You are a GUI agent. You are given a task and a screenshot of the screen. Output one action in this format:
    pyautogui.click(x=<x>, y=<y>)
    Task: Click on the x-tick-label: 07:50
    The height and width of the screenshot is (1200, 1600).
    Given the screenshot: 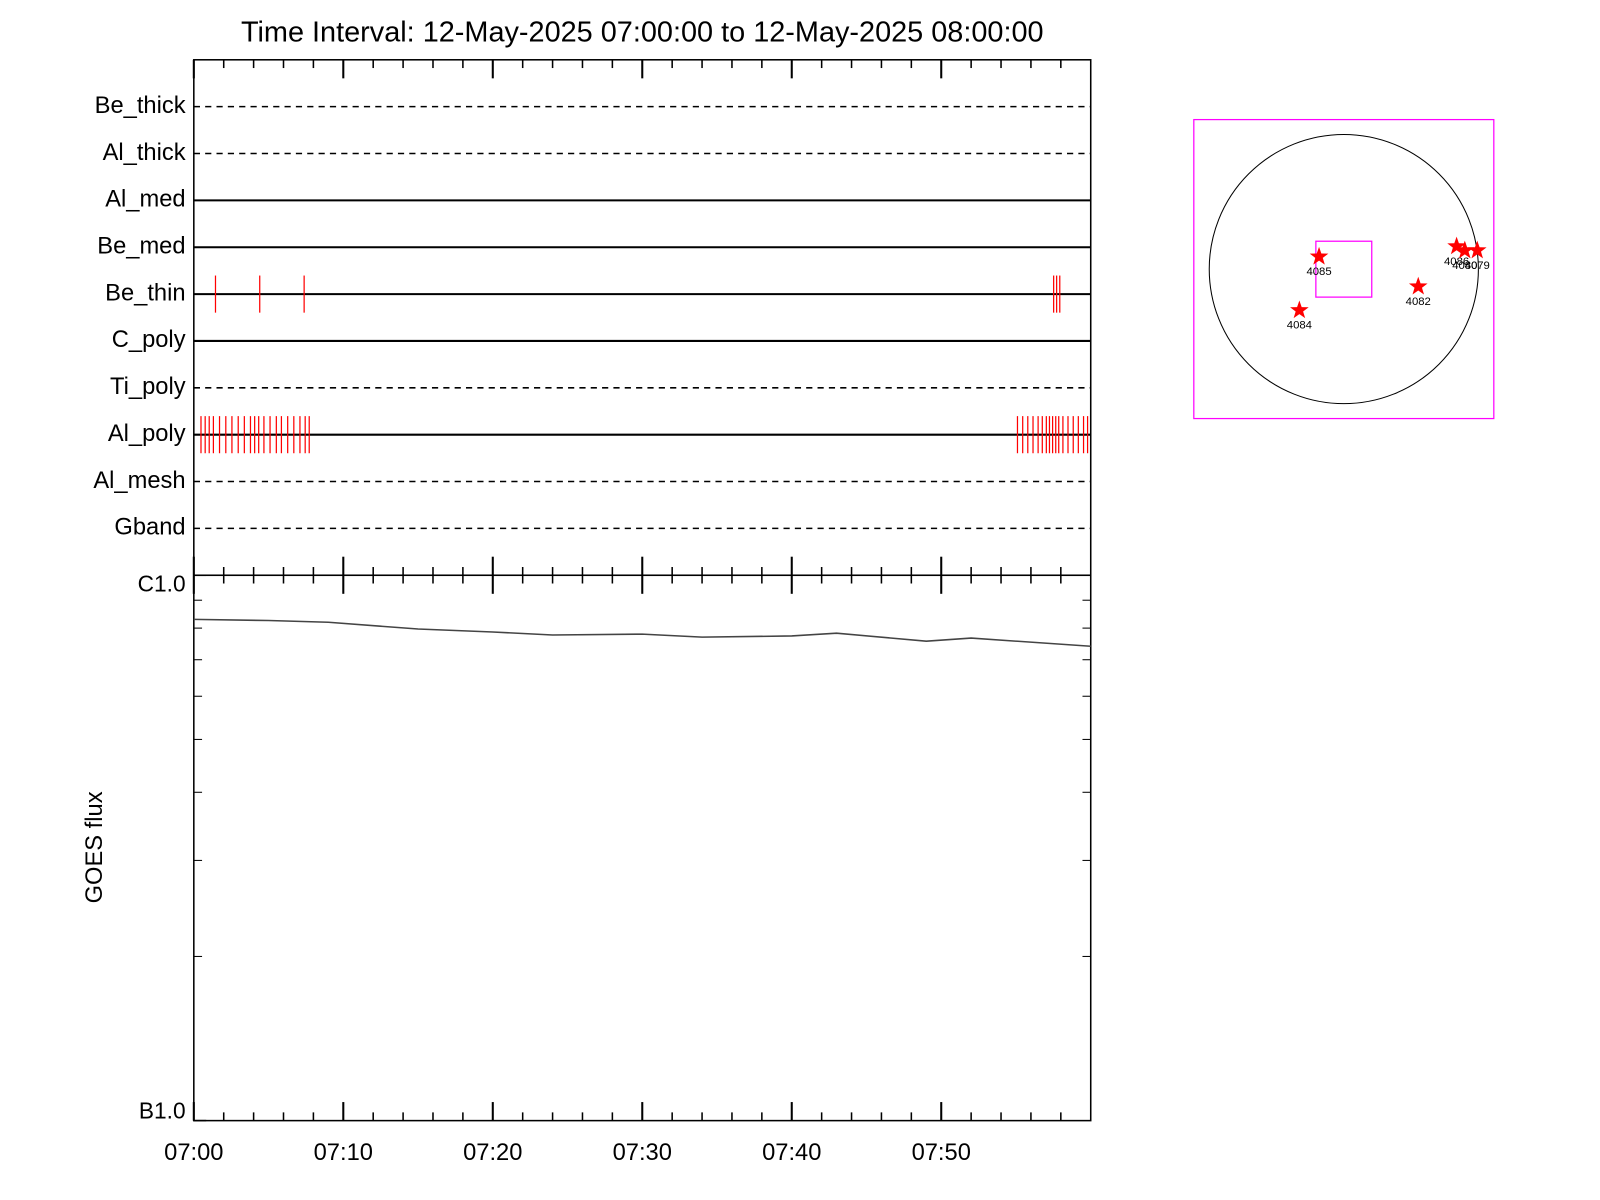 What is the action you would take?
    pyautogui.click(x=941, y=1153)
    